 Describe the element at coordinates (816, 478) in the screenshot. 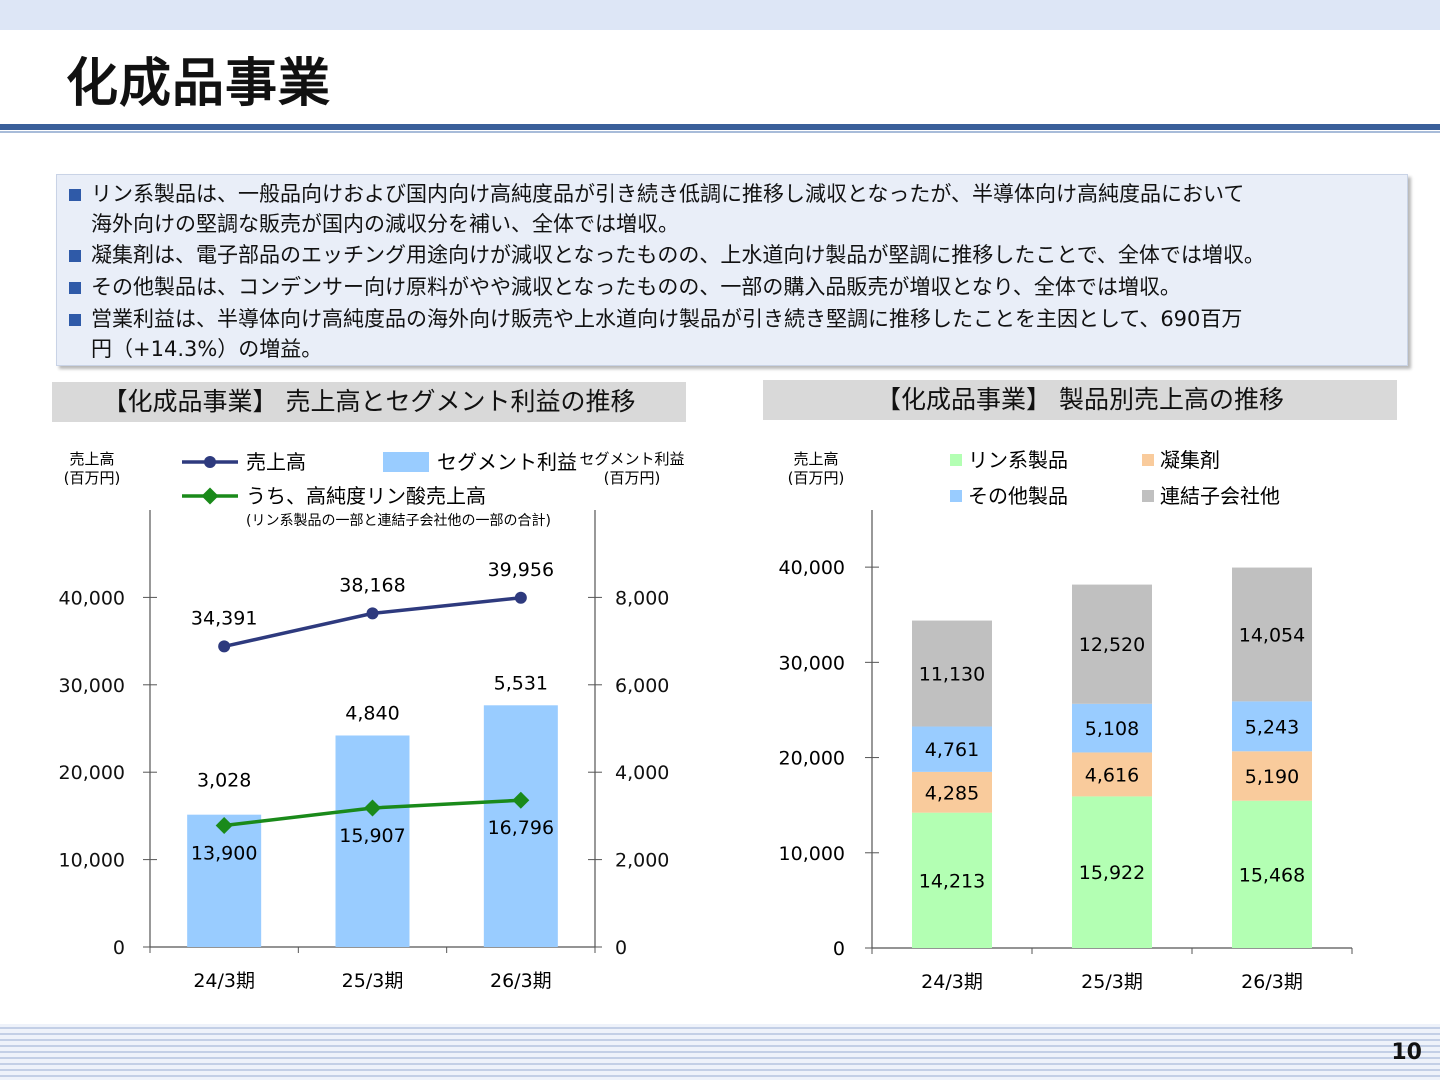

I see `axis-unit: (百万円)` at that location.